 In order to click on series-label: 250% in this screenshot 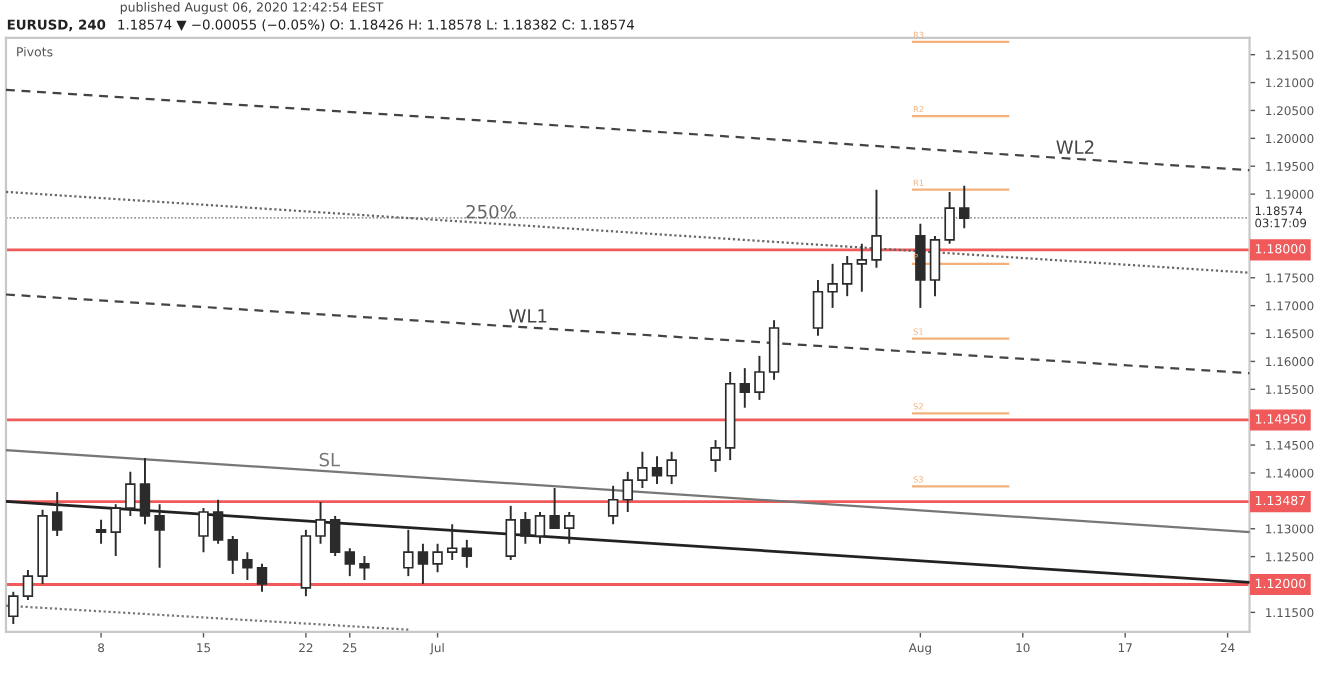, I will do `click(491, 211)`.